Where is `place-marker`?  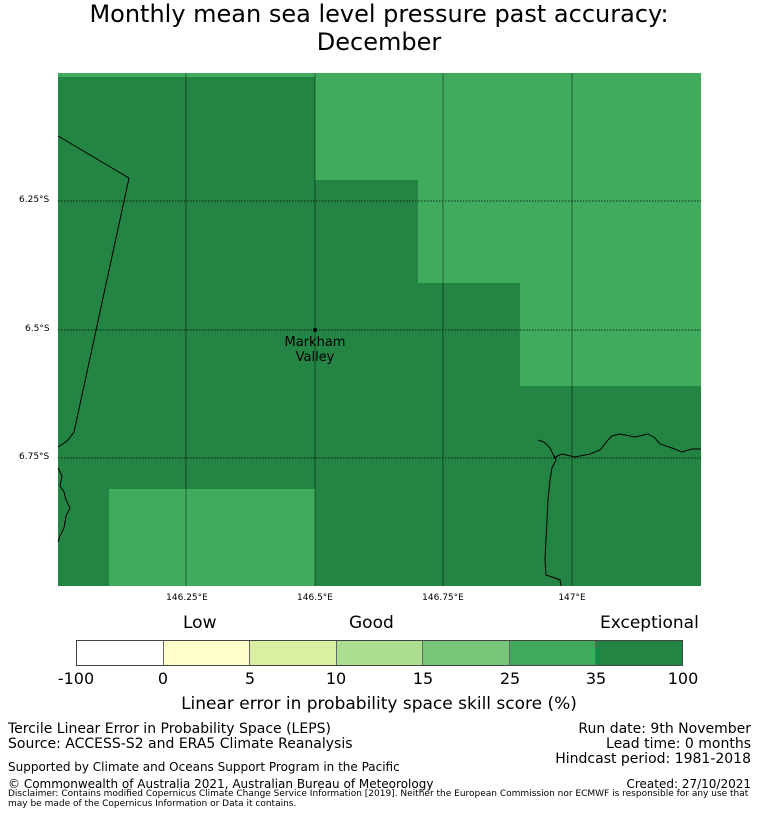 place-marker is located at coordinates (315, 330).